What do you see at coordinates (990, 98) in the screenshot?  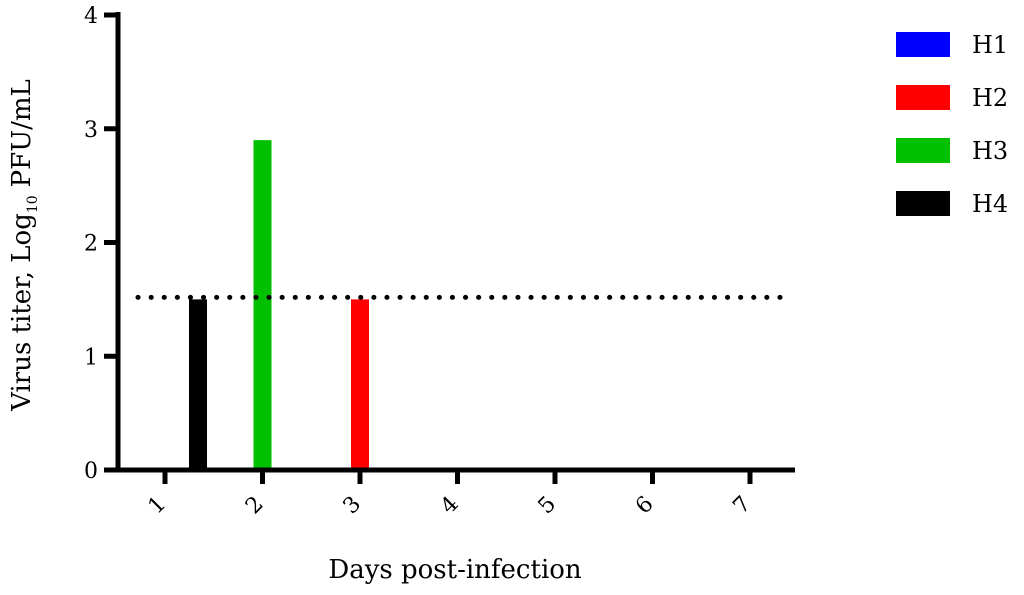 I see `legend-label-h2: H2` at bounding box center [990, 98].